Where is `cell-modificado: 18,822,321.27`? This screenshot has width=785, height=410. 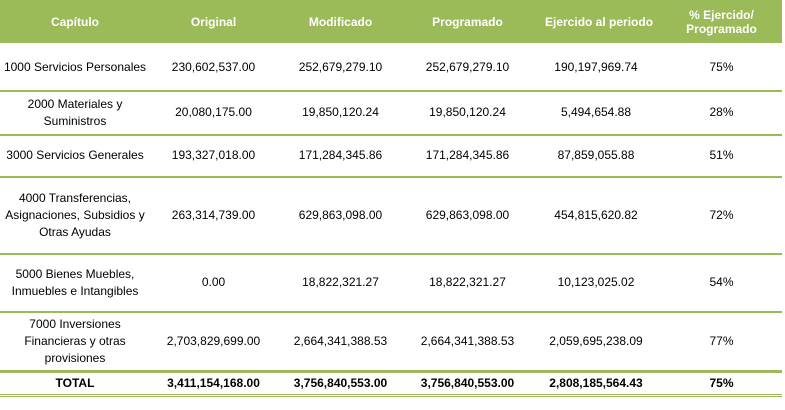 cell-modificado: 18,822,321.27 is located at coordinates (340, 283).